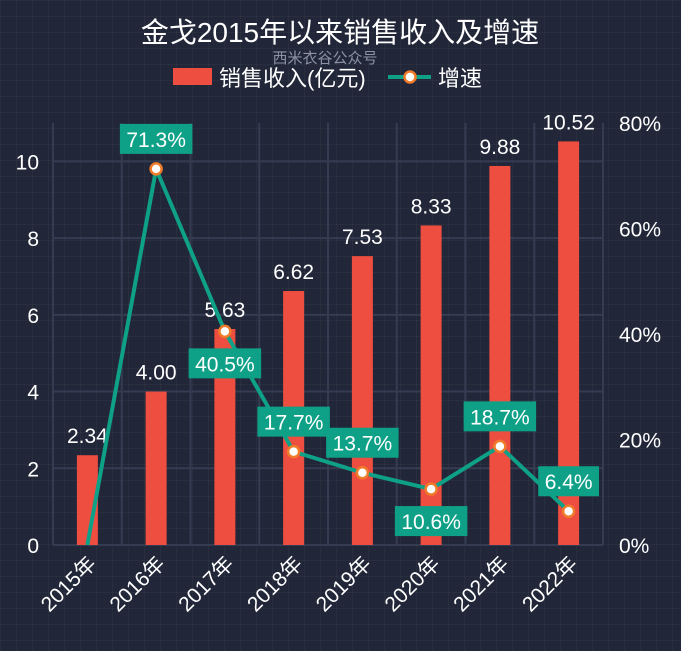 The width and height of the screenshot is (681, 651). What do you see at coordinates (568, 122) in the screenshot?
I see `bar-value-label: 10.52` at bounding box center [568, 122].